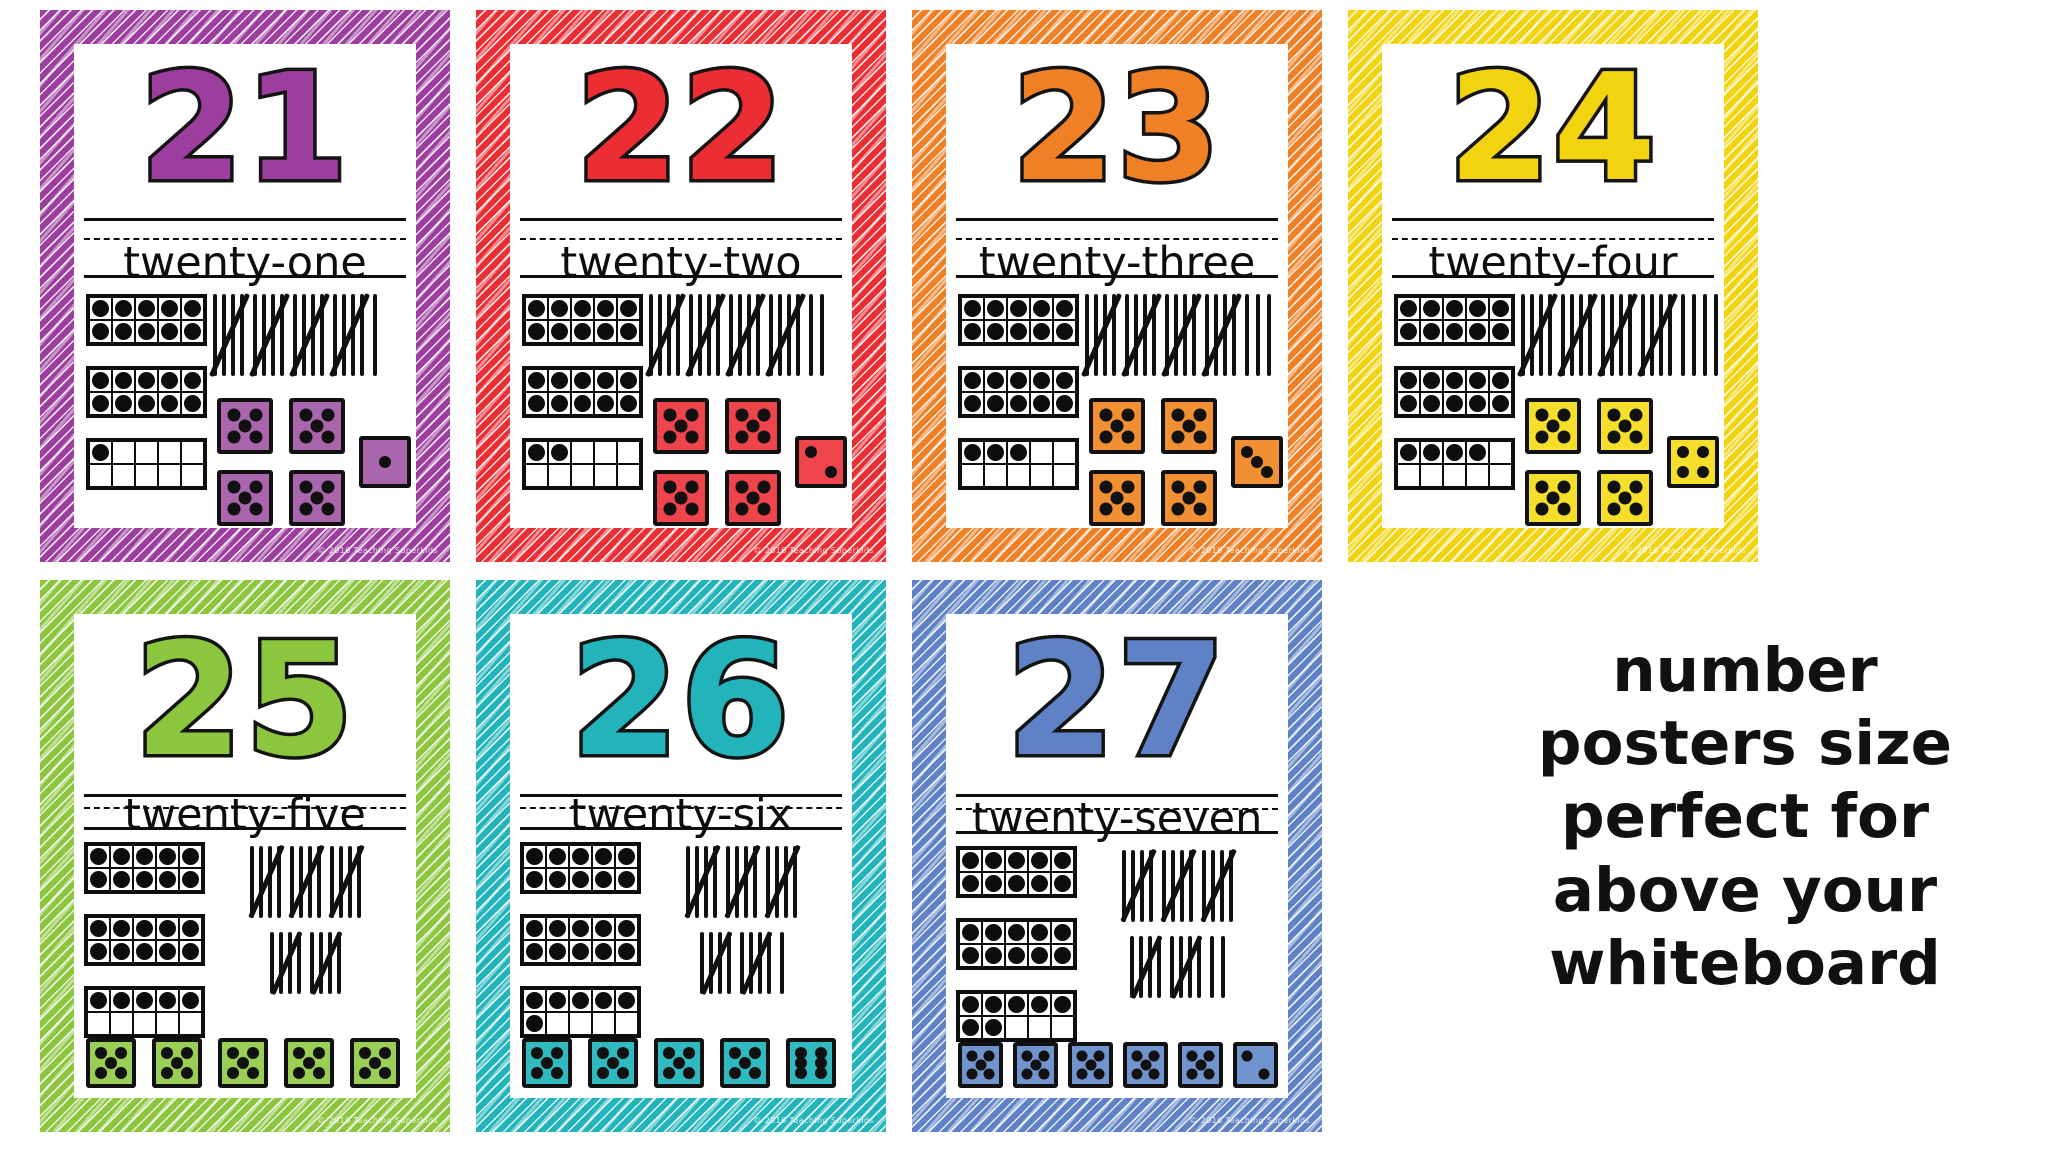  I want to click on dice-row, so click(1118, 1065).